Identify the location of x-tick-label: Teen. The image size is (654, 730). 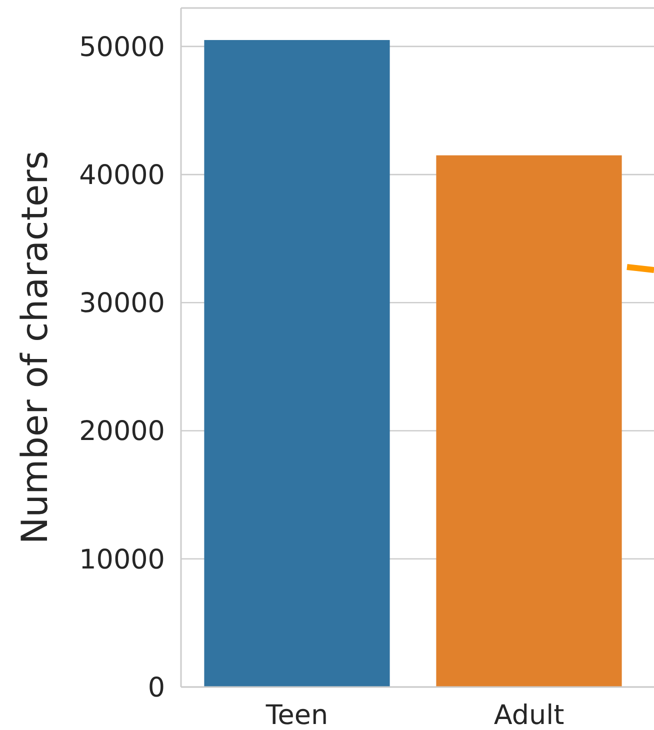
(296, 715).